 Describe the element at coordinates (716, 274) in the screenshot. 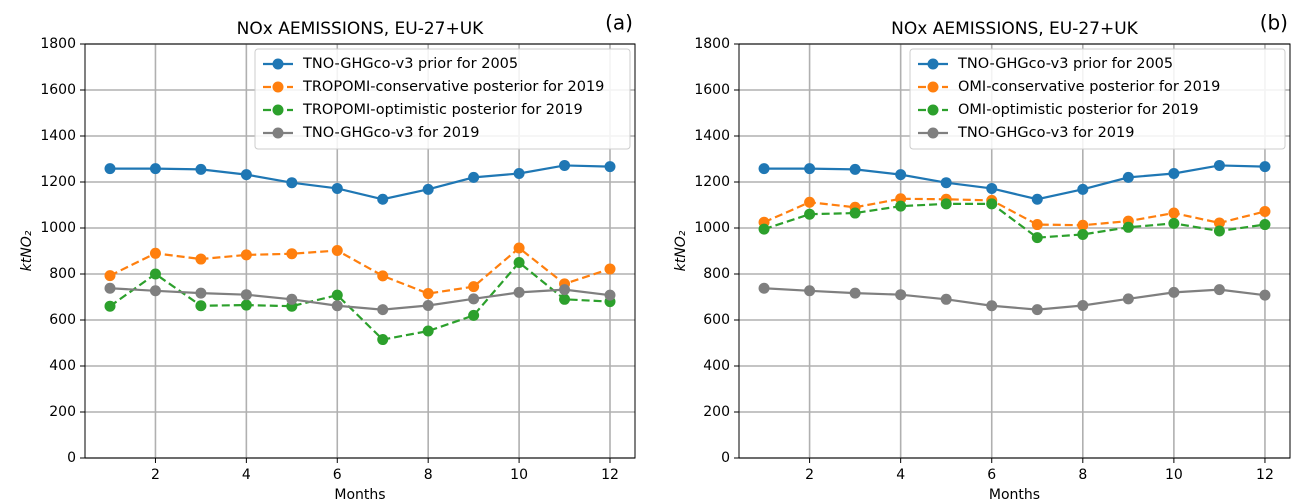

I see `y-tick-label: 800` at that location.